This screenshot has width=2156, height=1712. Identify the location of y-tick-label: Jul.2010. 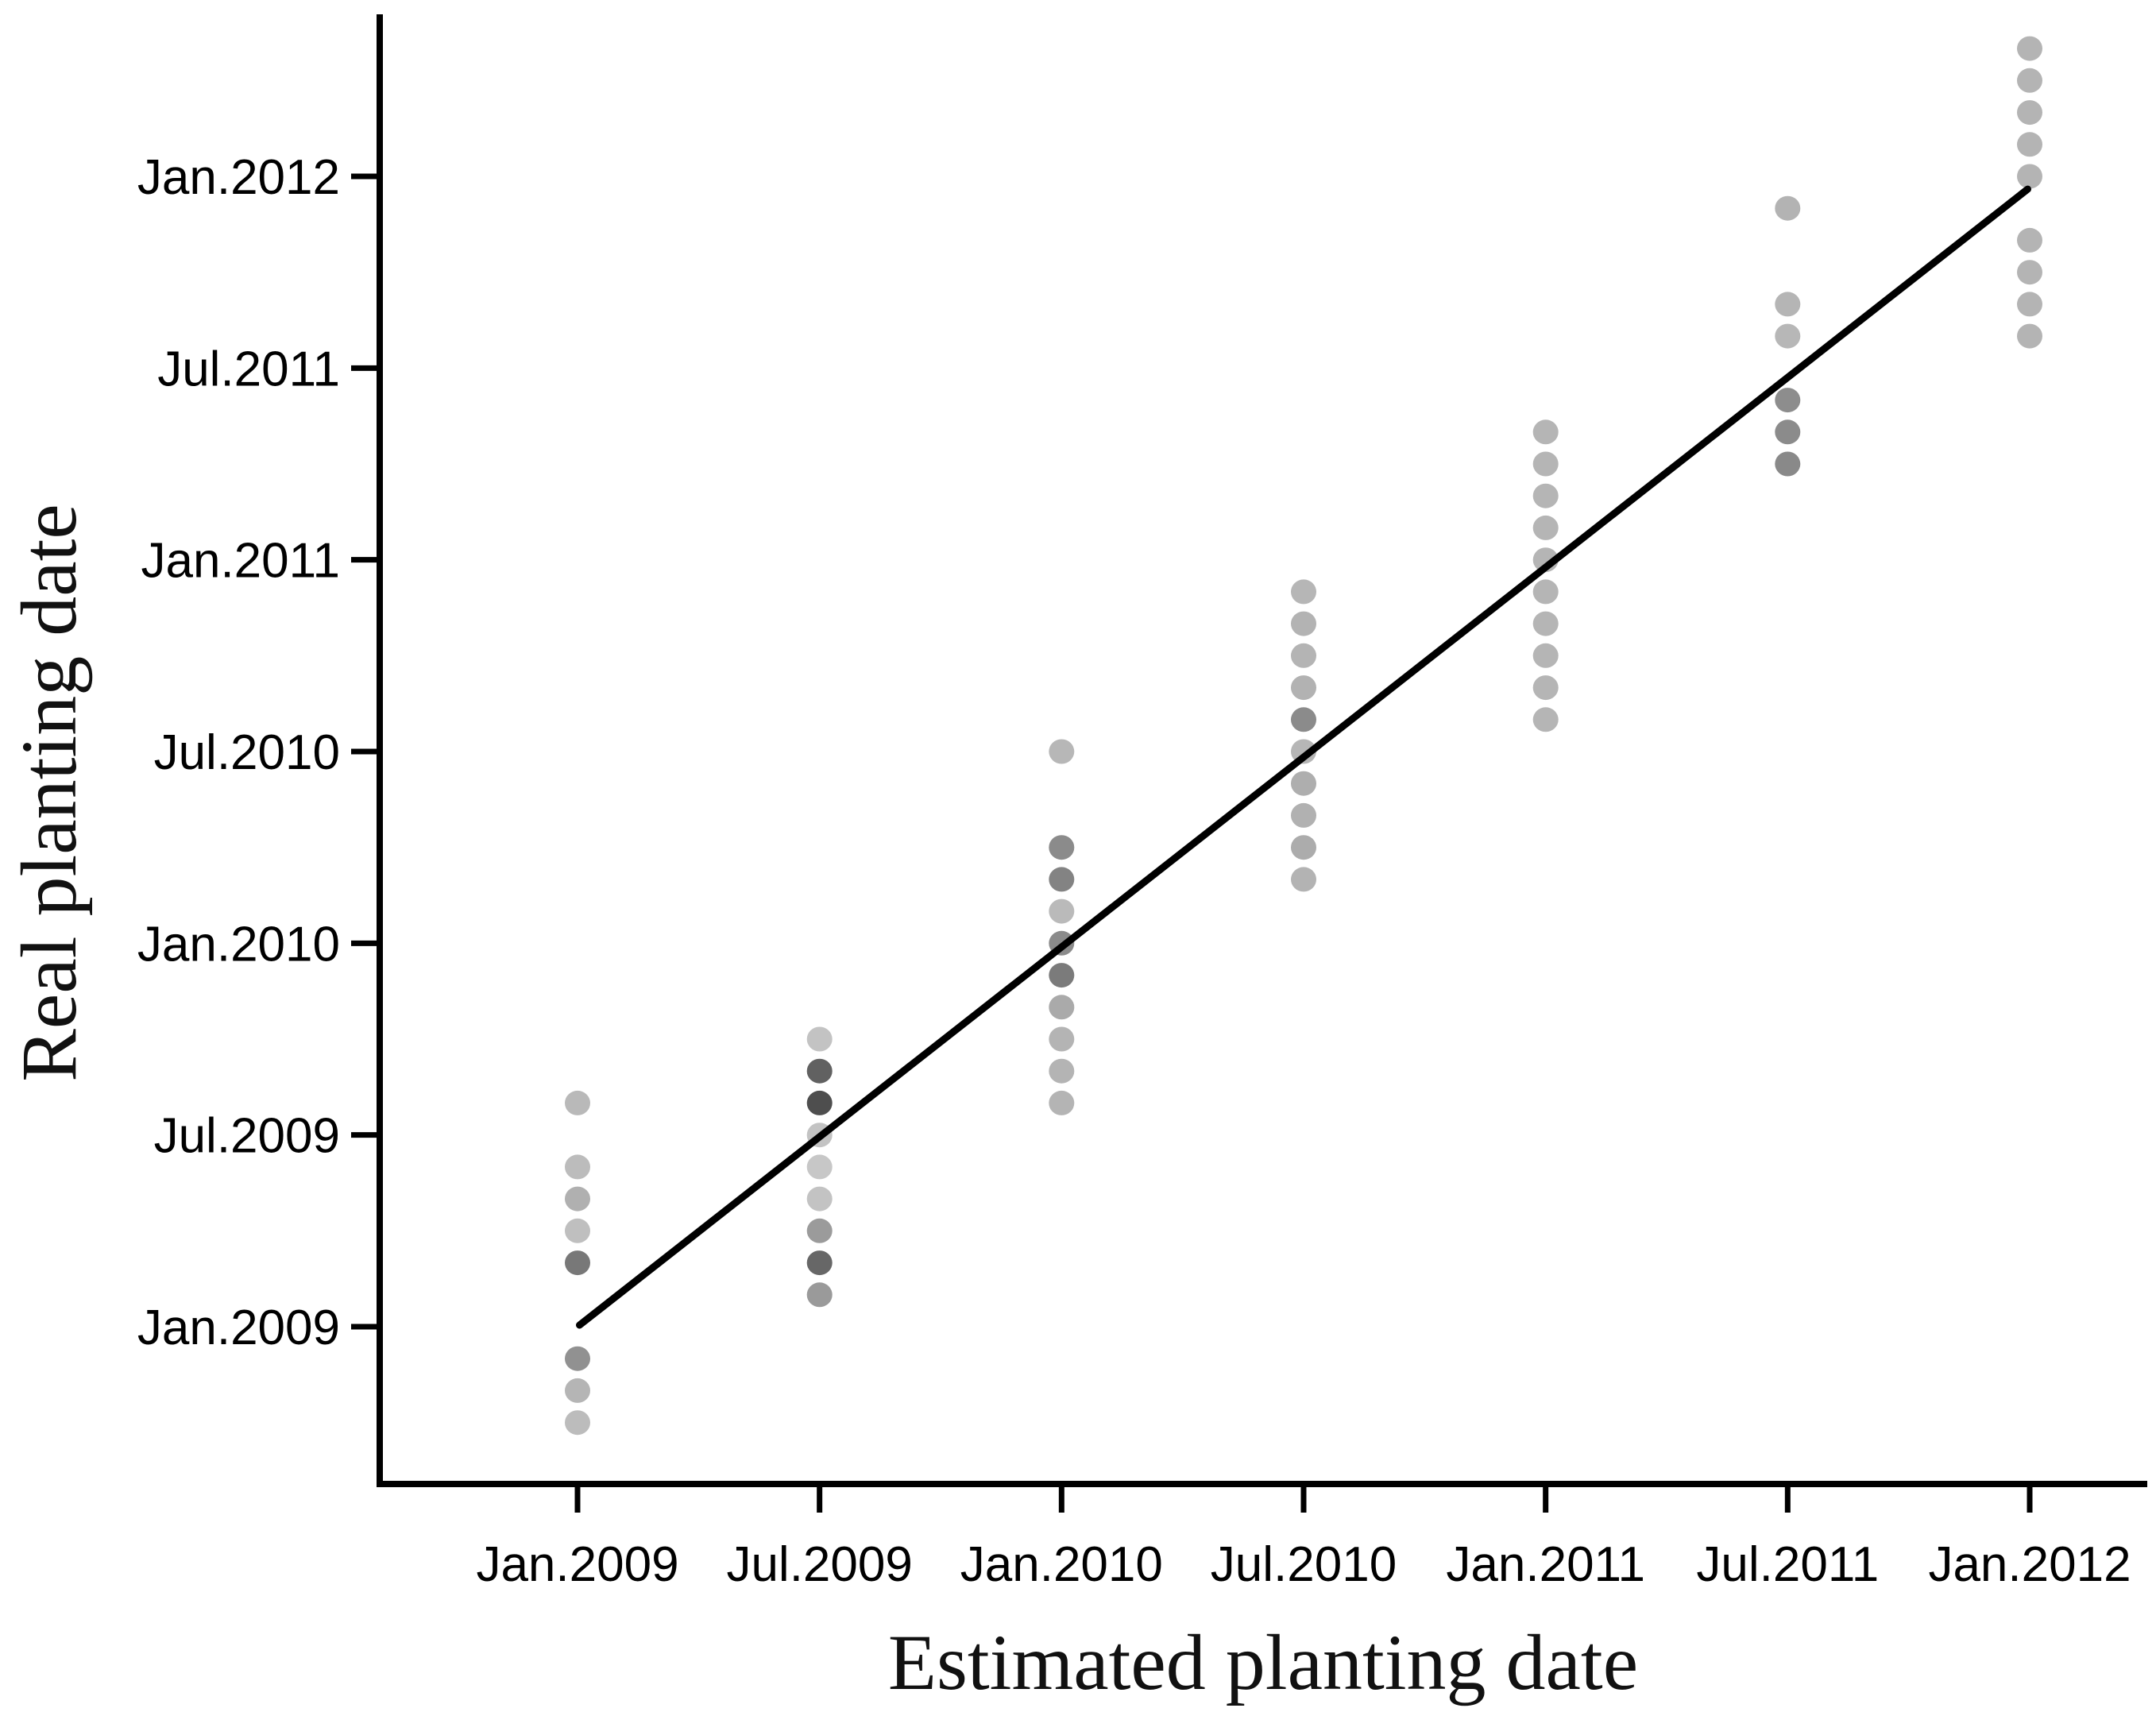
(247, 752).